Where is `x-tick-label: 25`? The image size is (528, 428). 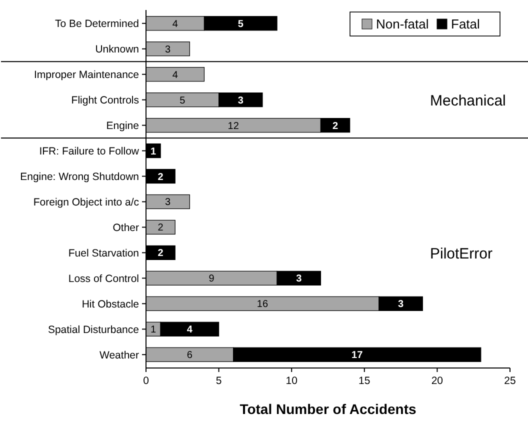 x-tick-label: 25 is located at coordinates (510, 381).